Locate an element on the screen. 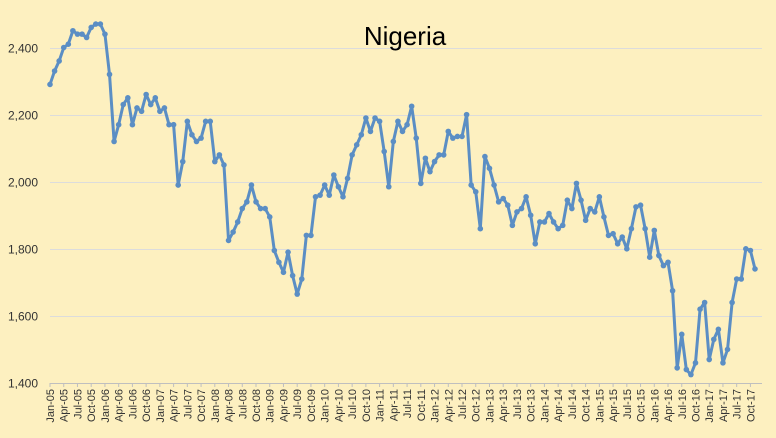  x-tick-label: Jan-06 is located at coordinates (106, 406).